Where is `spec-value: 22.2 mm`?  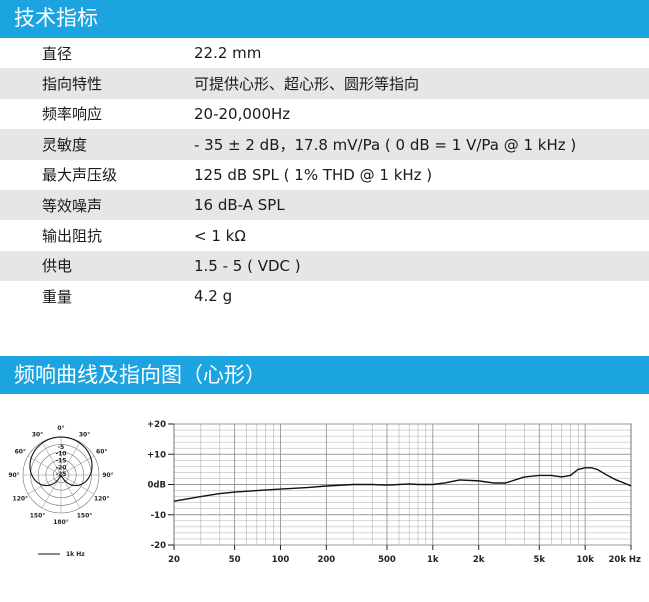
spec-value: 22.2 mm is located at coordinates (228, 53).